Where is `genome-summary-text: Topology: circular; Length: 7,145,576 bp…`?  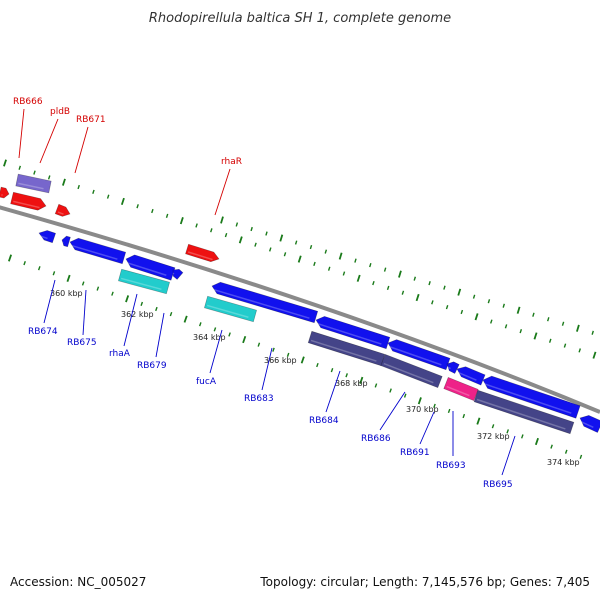
genome-summary-text: Topology: circular; Length: 7,145,576 bp… is located at coordinates (424, 582).